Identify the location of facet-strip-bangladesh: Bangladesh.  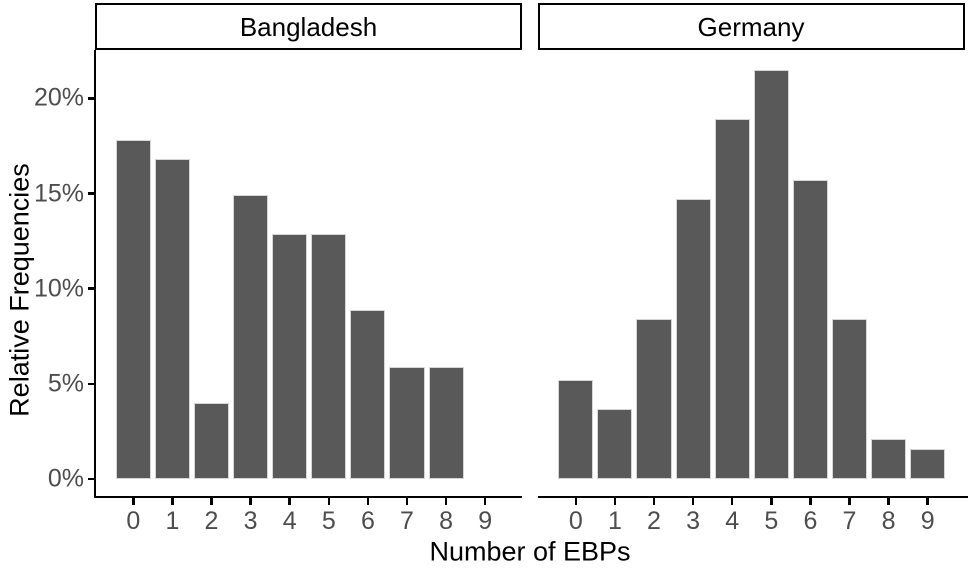
(308, 26).